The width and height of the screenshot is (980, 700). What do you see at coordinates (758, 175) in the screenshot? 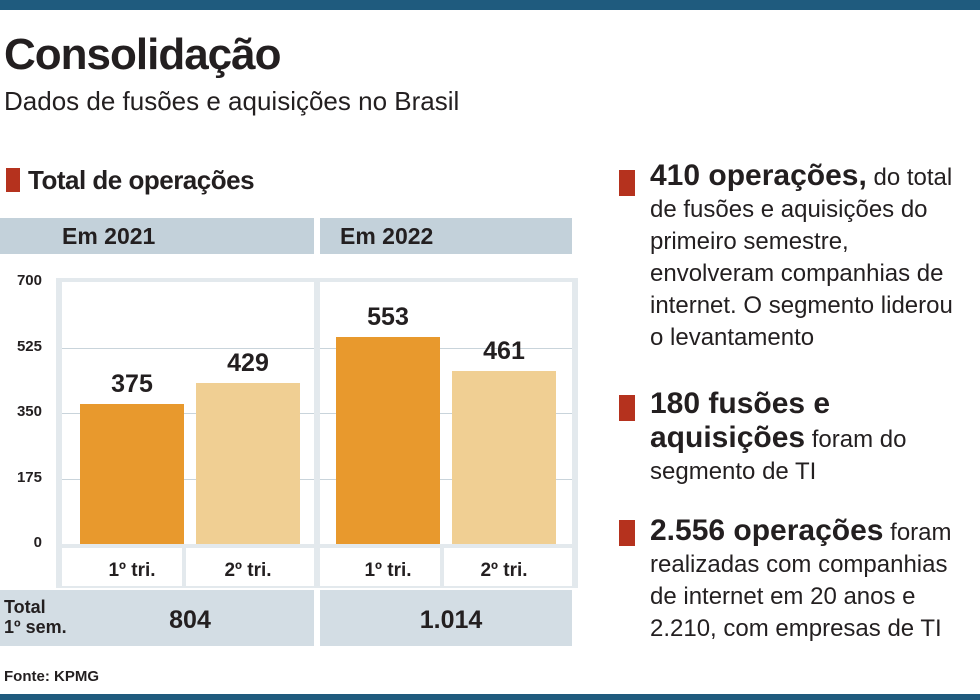
I see `note-1-highlight: 410 operações,` at bounding box center [758, 175].